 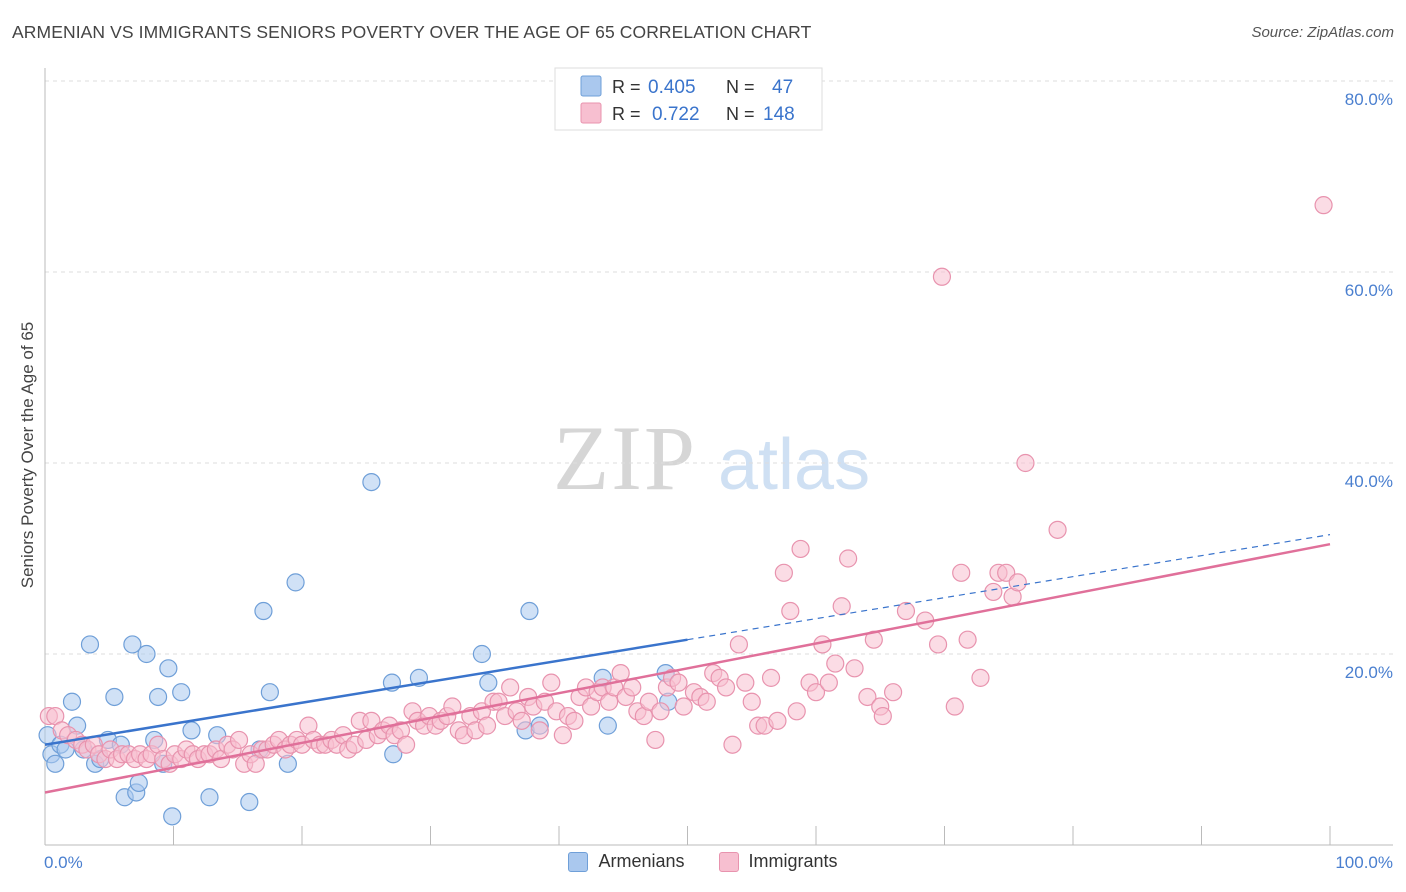 I want to click on legend-n-value-immigrants: 148, so click(x=779, y=114).